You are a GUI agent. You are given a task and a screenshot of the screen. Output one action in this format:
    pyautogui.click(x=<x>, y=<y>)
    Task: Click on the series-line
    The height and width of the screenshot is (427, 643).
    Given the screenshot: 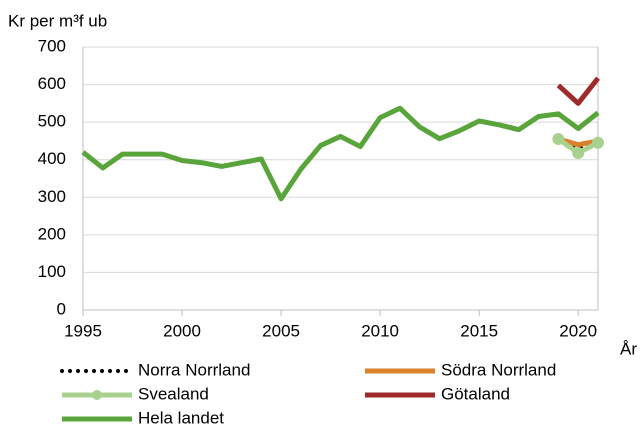 What is the action you would take?
    pyautogui.click(x=578, y=91)
    